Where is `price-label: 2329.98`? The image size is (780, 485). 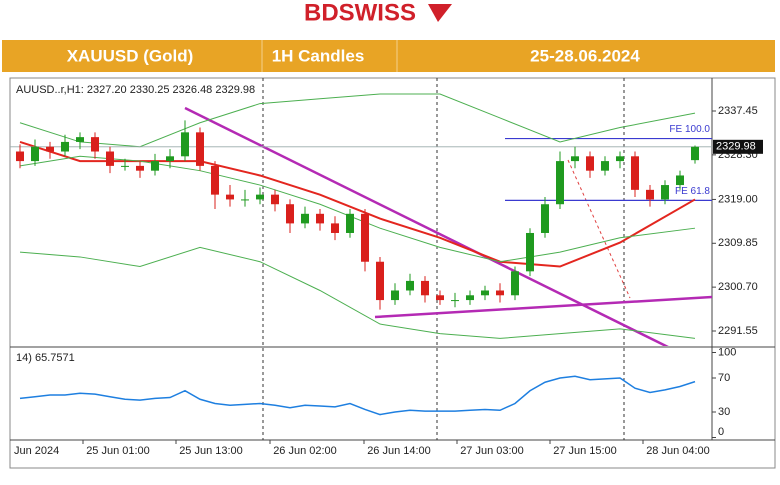 price-label: 2329.98 is located at coordinates (736, 147).